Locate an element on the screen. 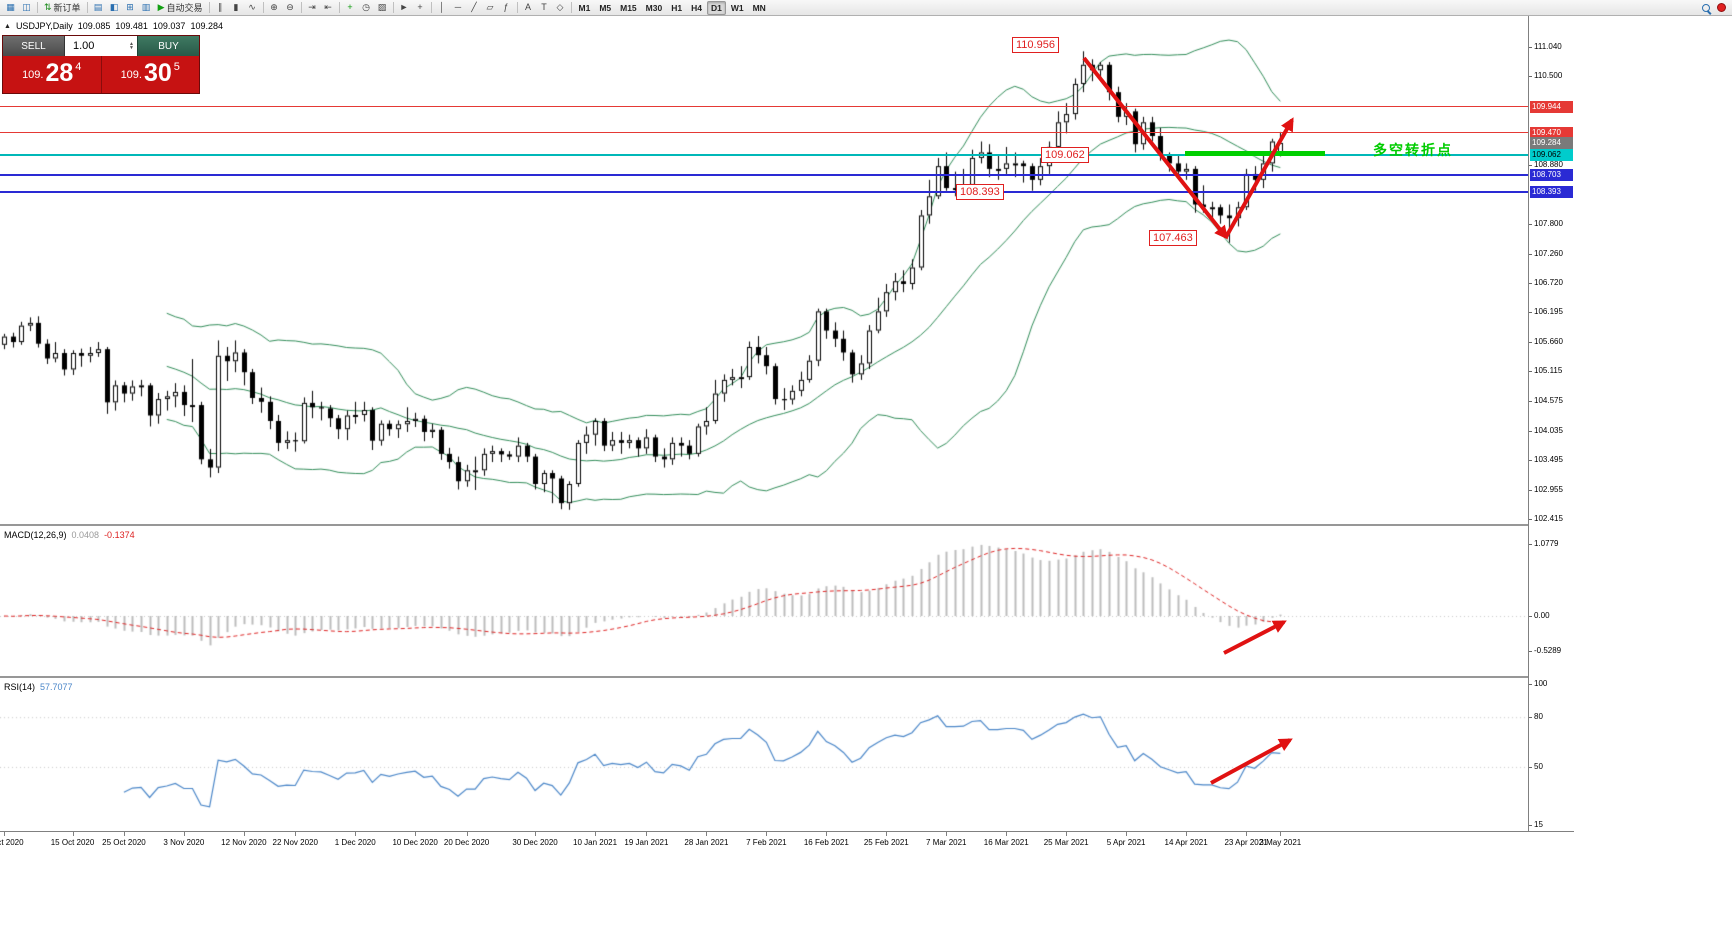 This screenshot has height=940, width=1732. vertical-line-button: │ is located at coordinates (442, 8).